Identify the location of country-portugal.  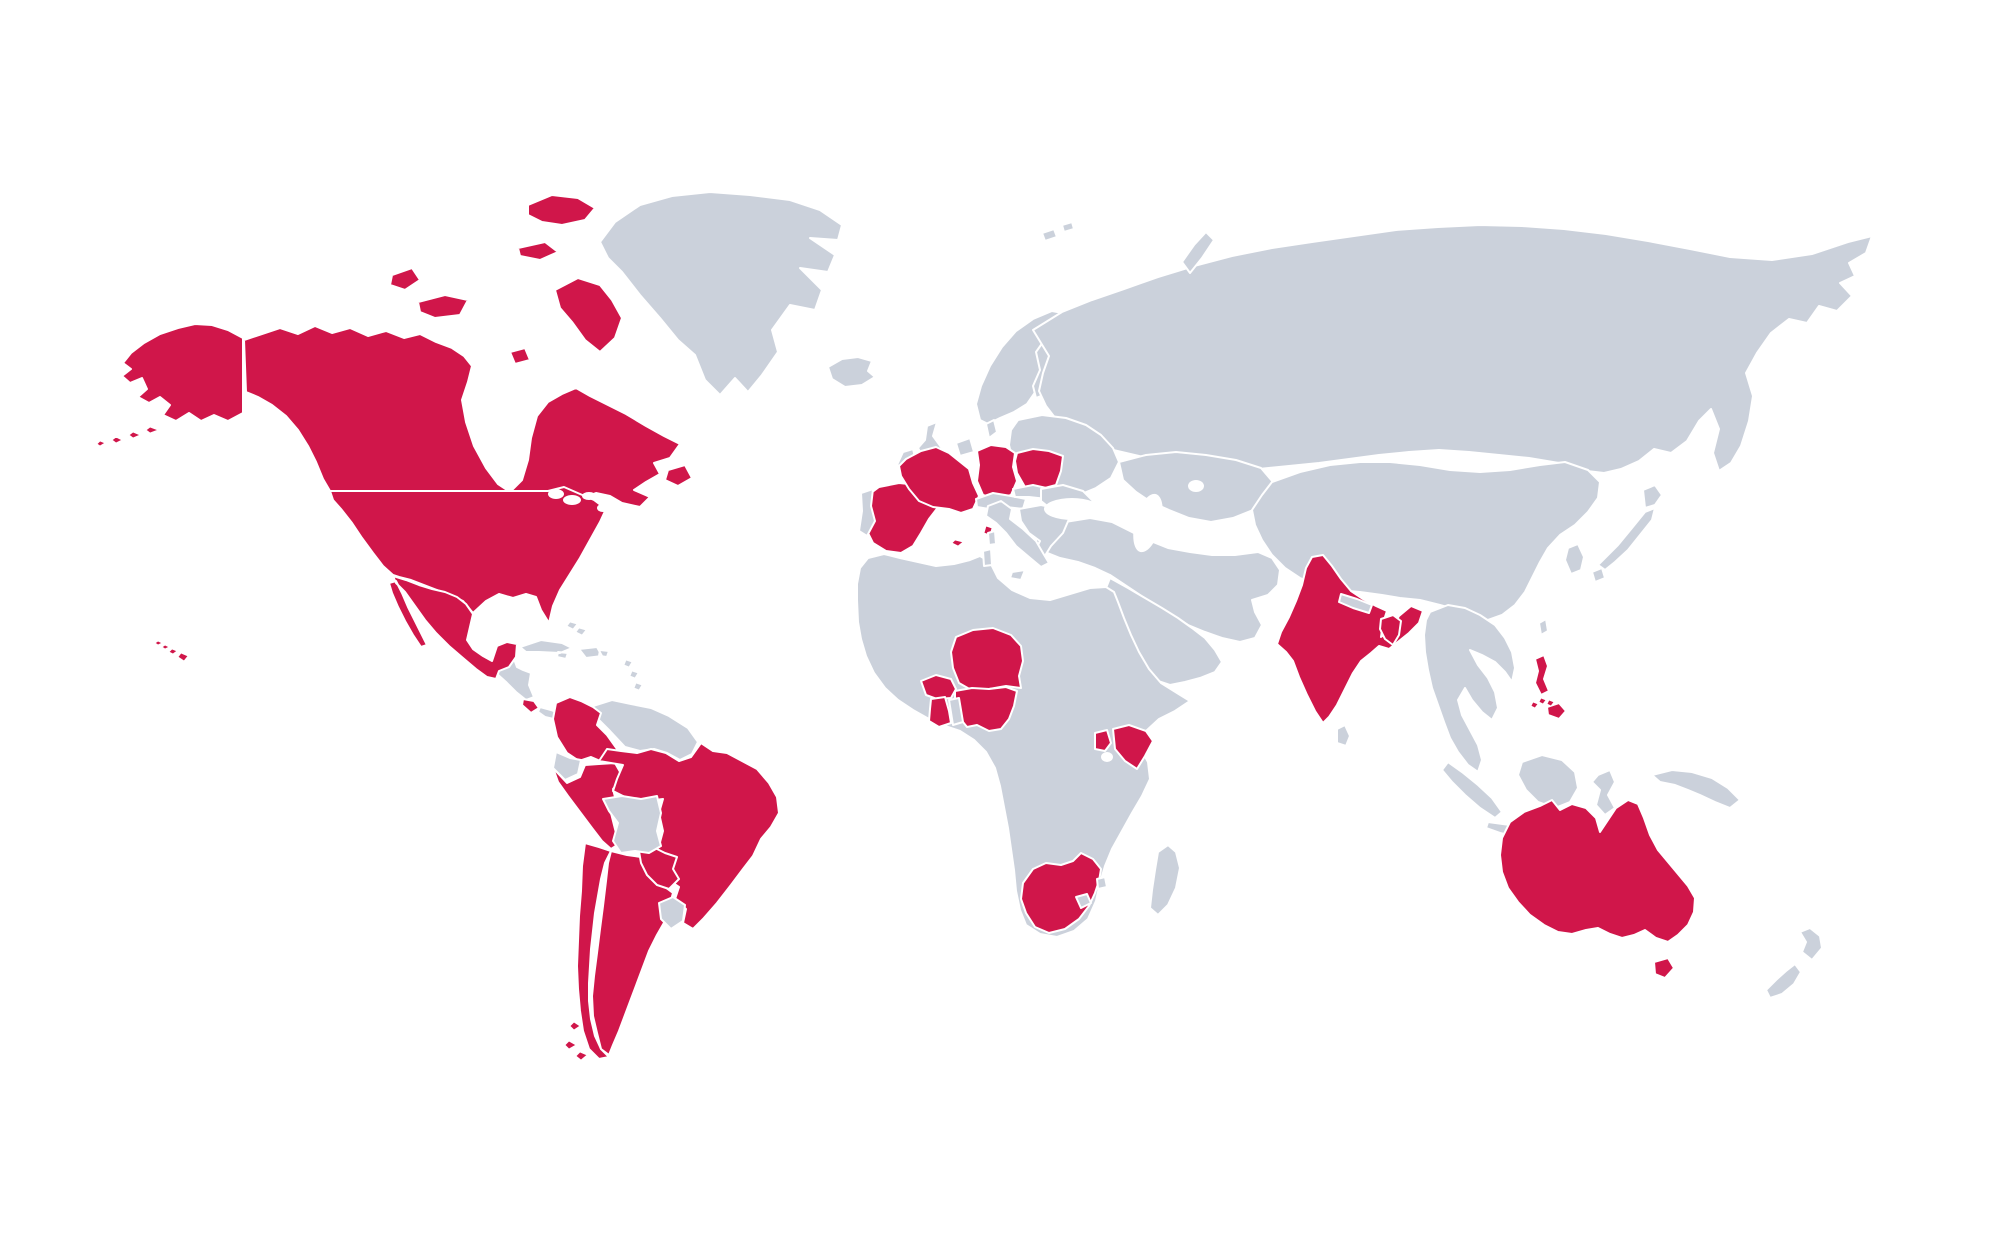
(867, 512).